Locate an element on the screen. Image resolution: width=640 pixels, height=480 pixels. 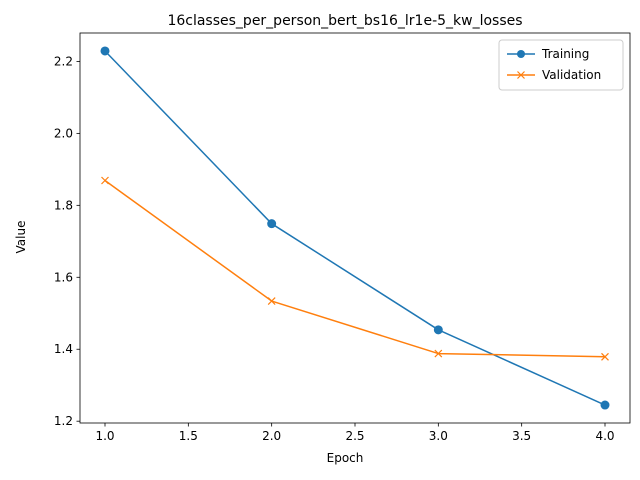
legend-item: Training is located at coordinates (548, 54).